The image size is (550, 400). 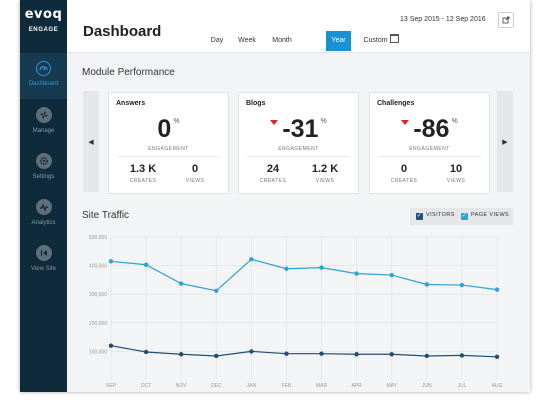 I want to click on engagement-number: -86, so click(x=431, y=129).